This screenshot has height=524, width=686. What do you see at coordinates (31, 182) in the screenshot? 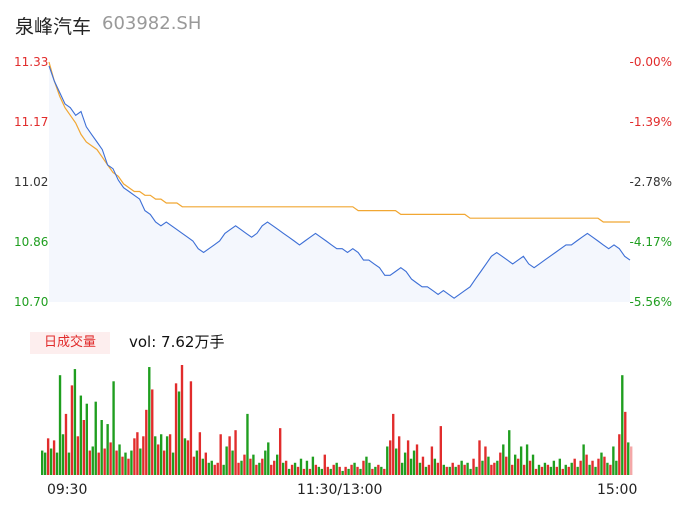
I see `y-tick-left-3: 11.02` at bounding box center [31, 182].